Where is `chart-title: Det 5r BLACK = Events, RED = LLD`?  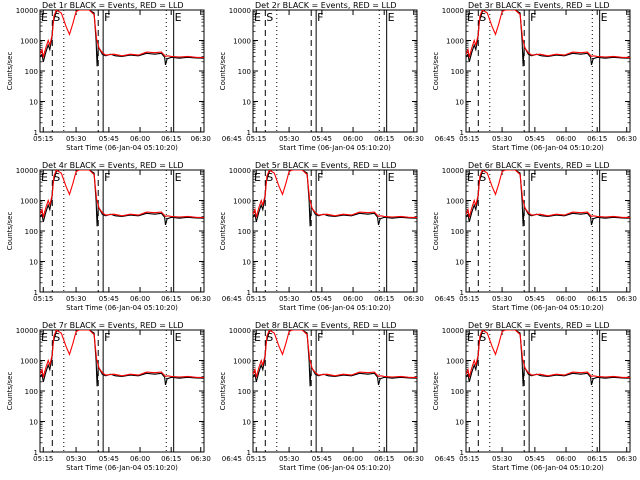
chart-title: Det 5r BLACK = Events, RED = LLD is located at coordinates (326, 165).